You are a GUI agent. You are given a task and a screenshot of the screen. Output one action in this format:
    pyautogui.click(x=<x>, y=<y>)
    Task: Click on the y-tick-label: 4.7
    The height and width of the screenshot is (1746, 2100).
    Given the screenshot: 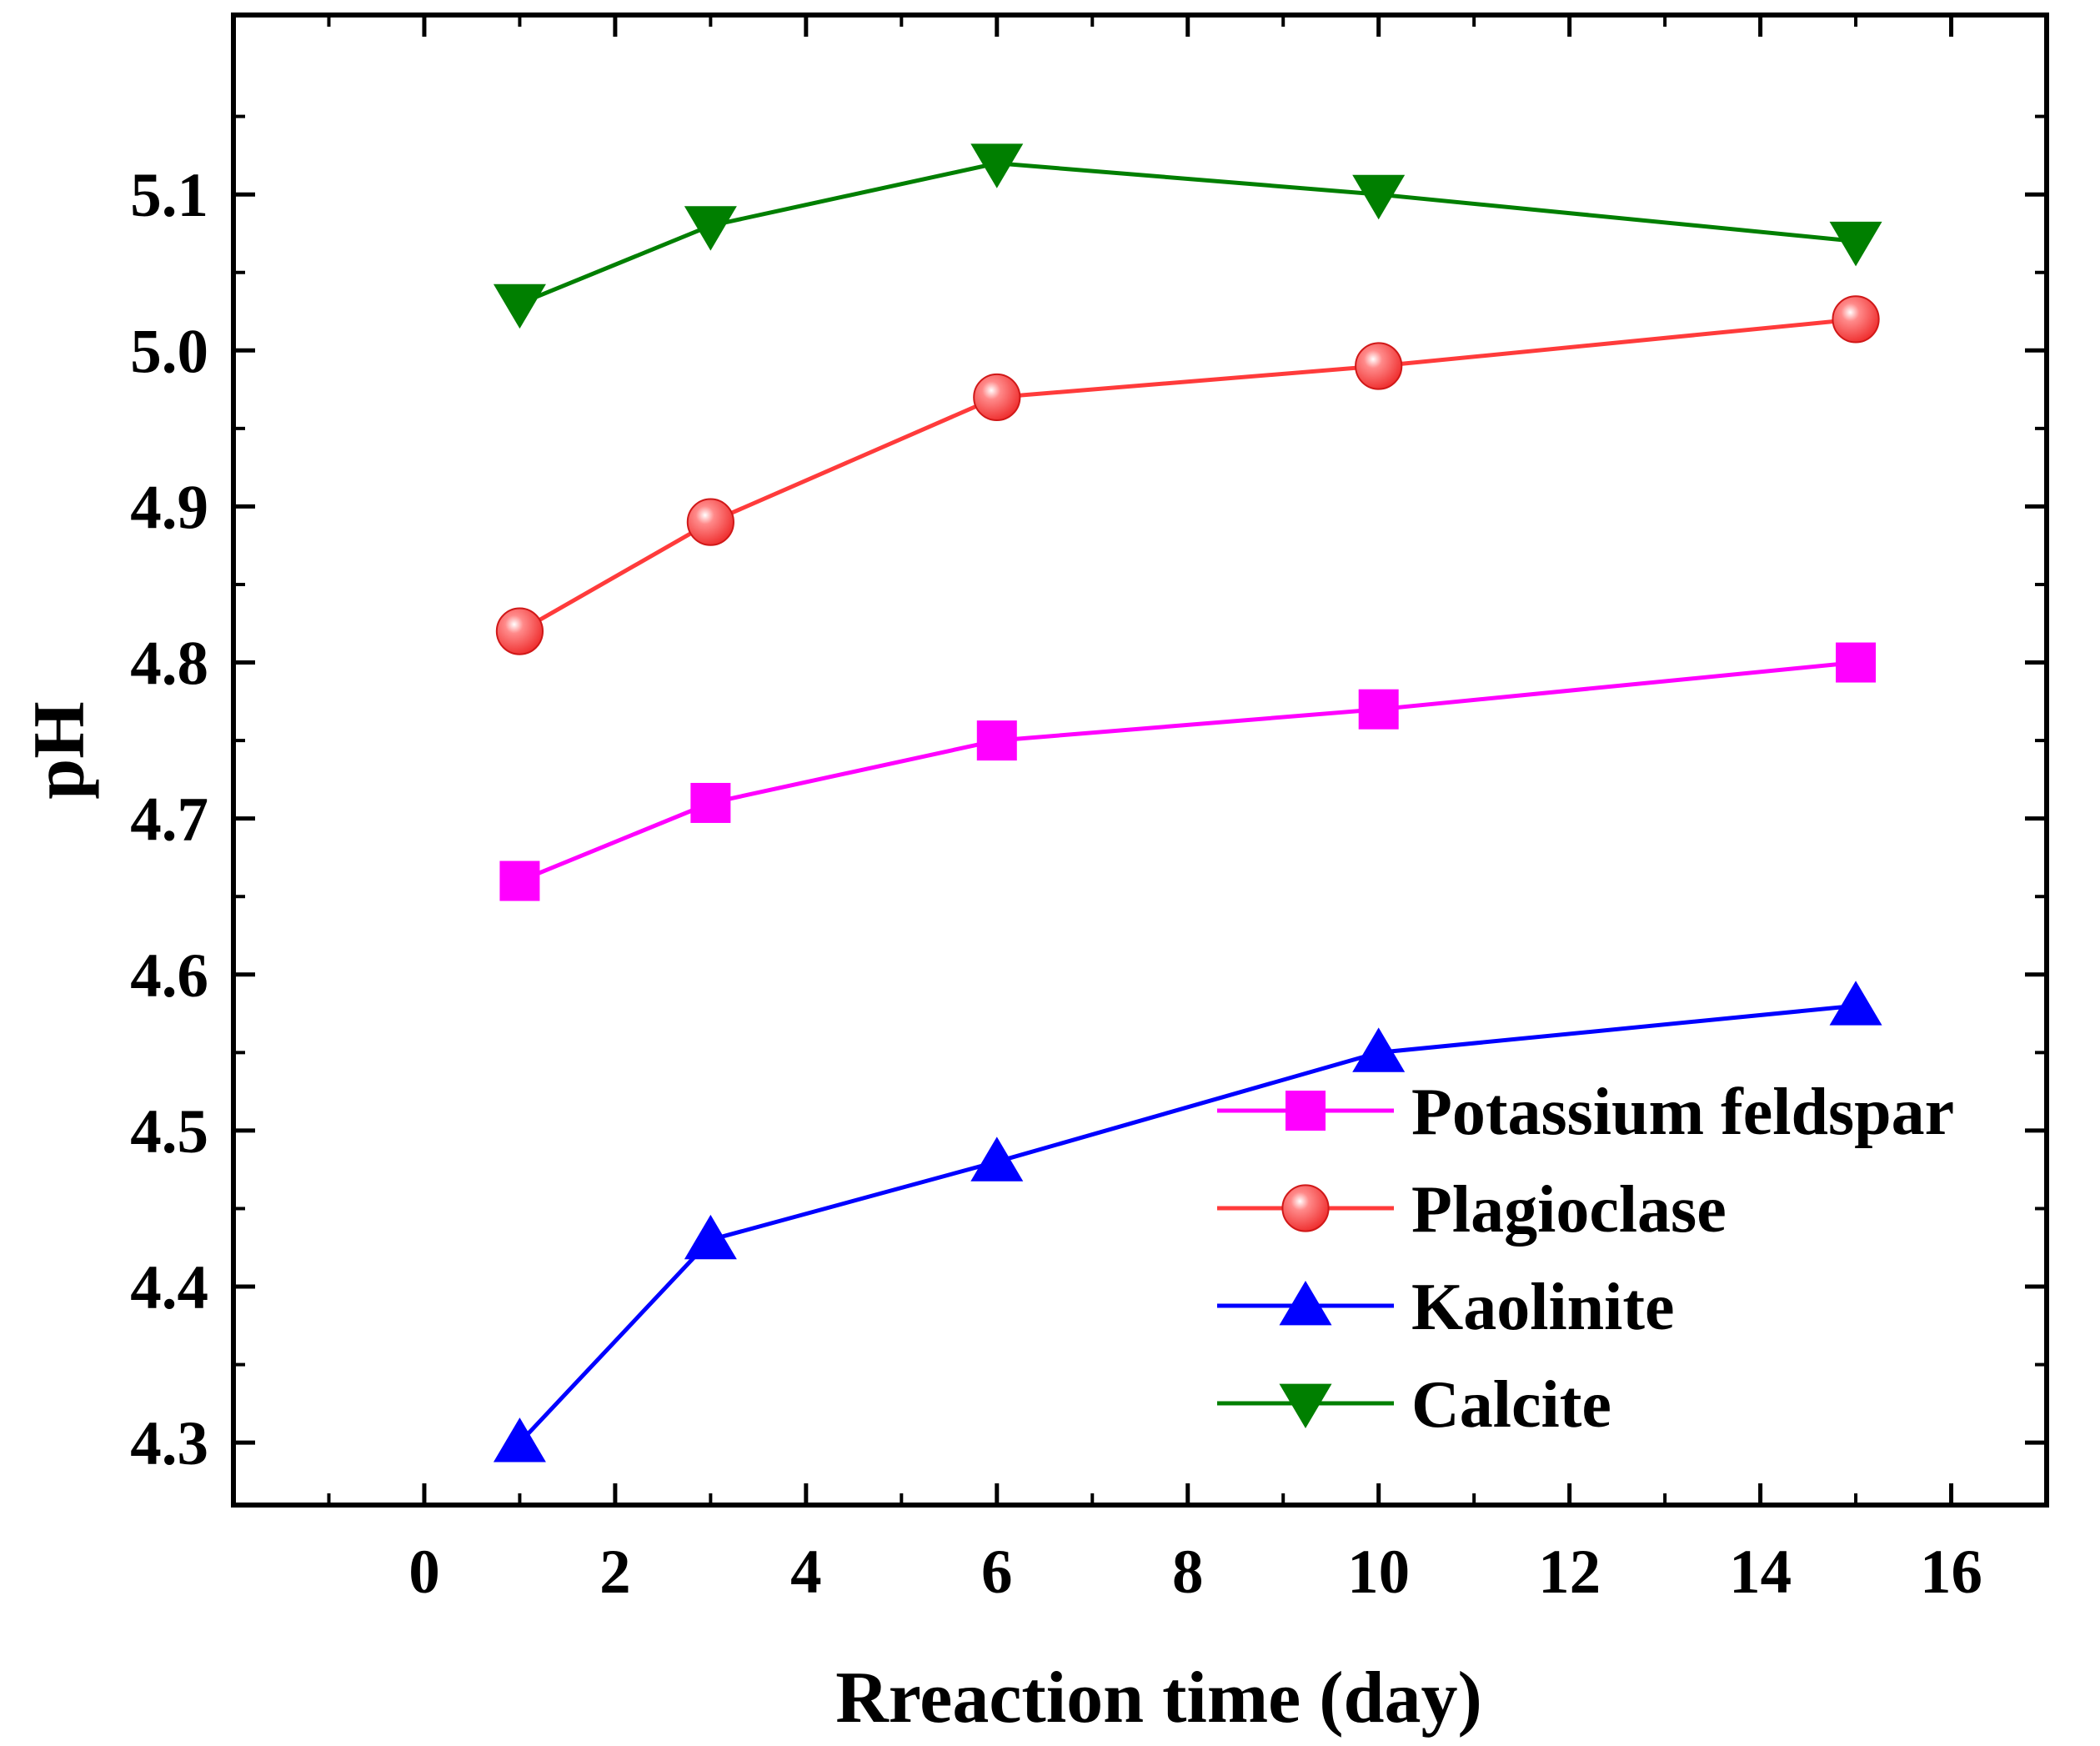 What is the action you would take?
    pyautogui.click(x=169, y=820)
    